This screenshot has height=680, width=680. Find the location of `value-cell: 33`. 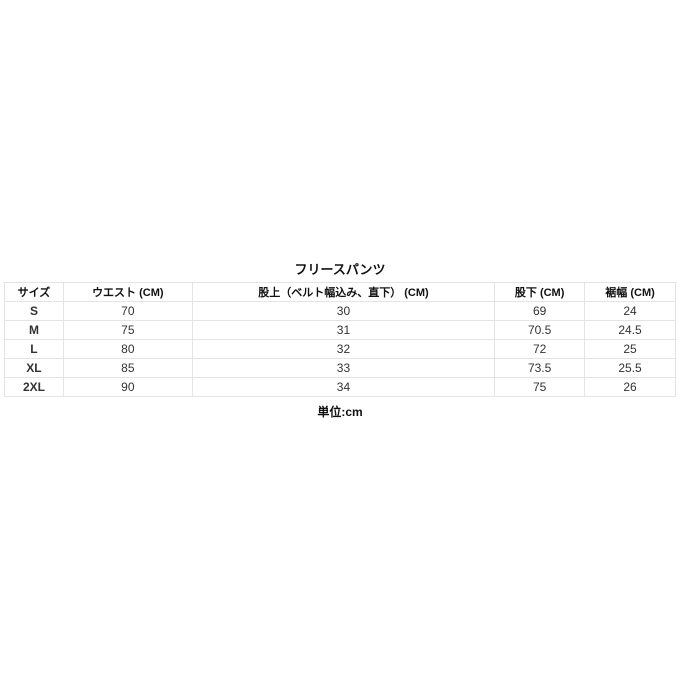

value-cell: 33 is located at coordinates (343, 368).